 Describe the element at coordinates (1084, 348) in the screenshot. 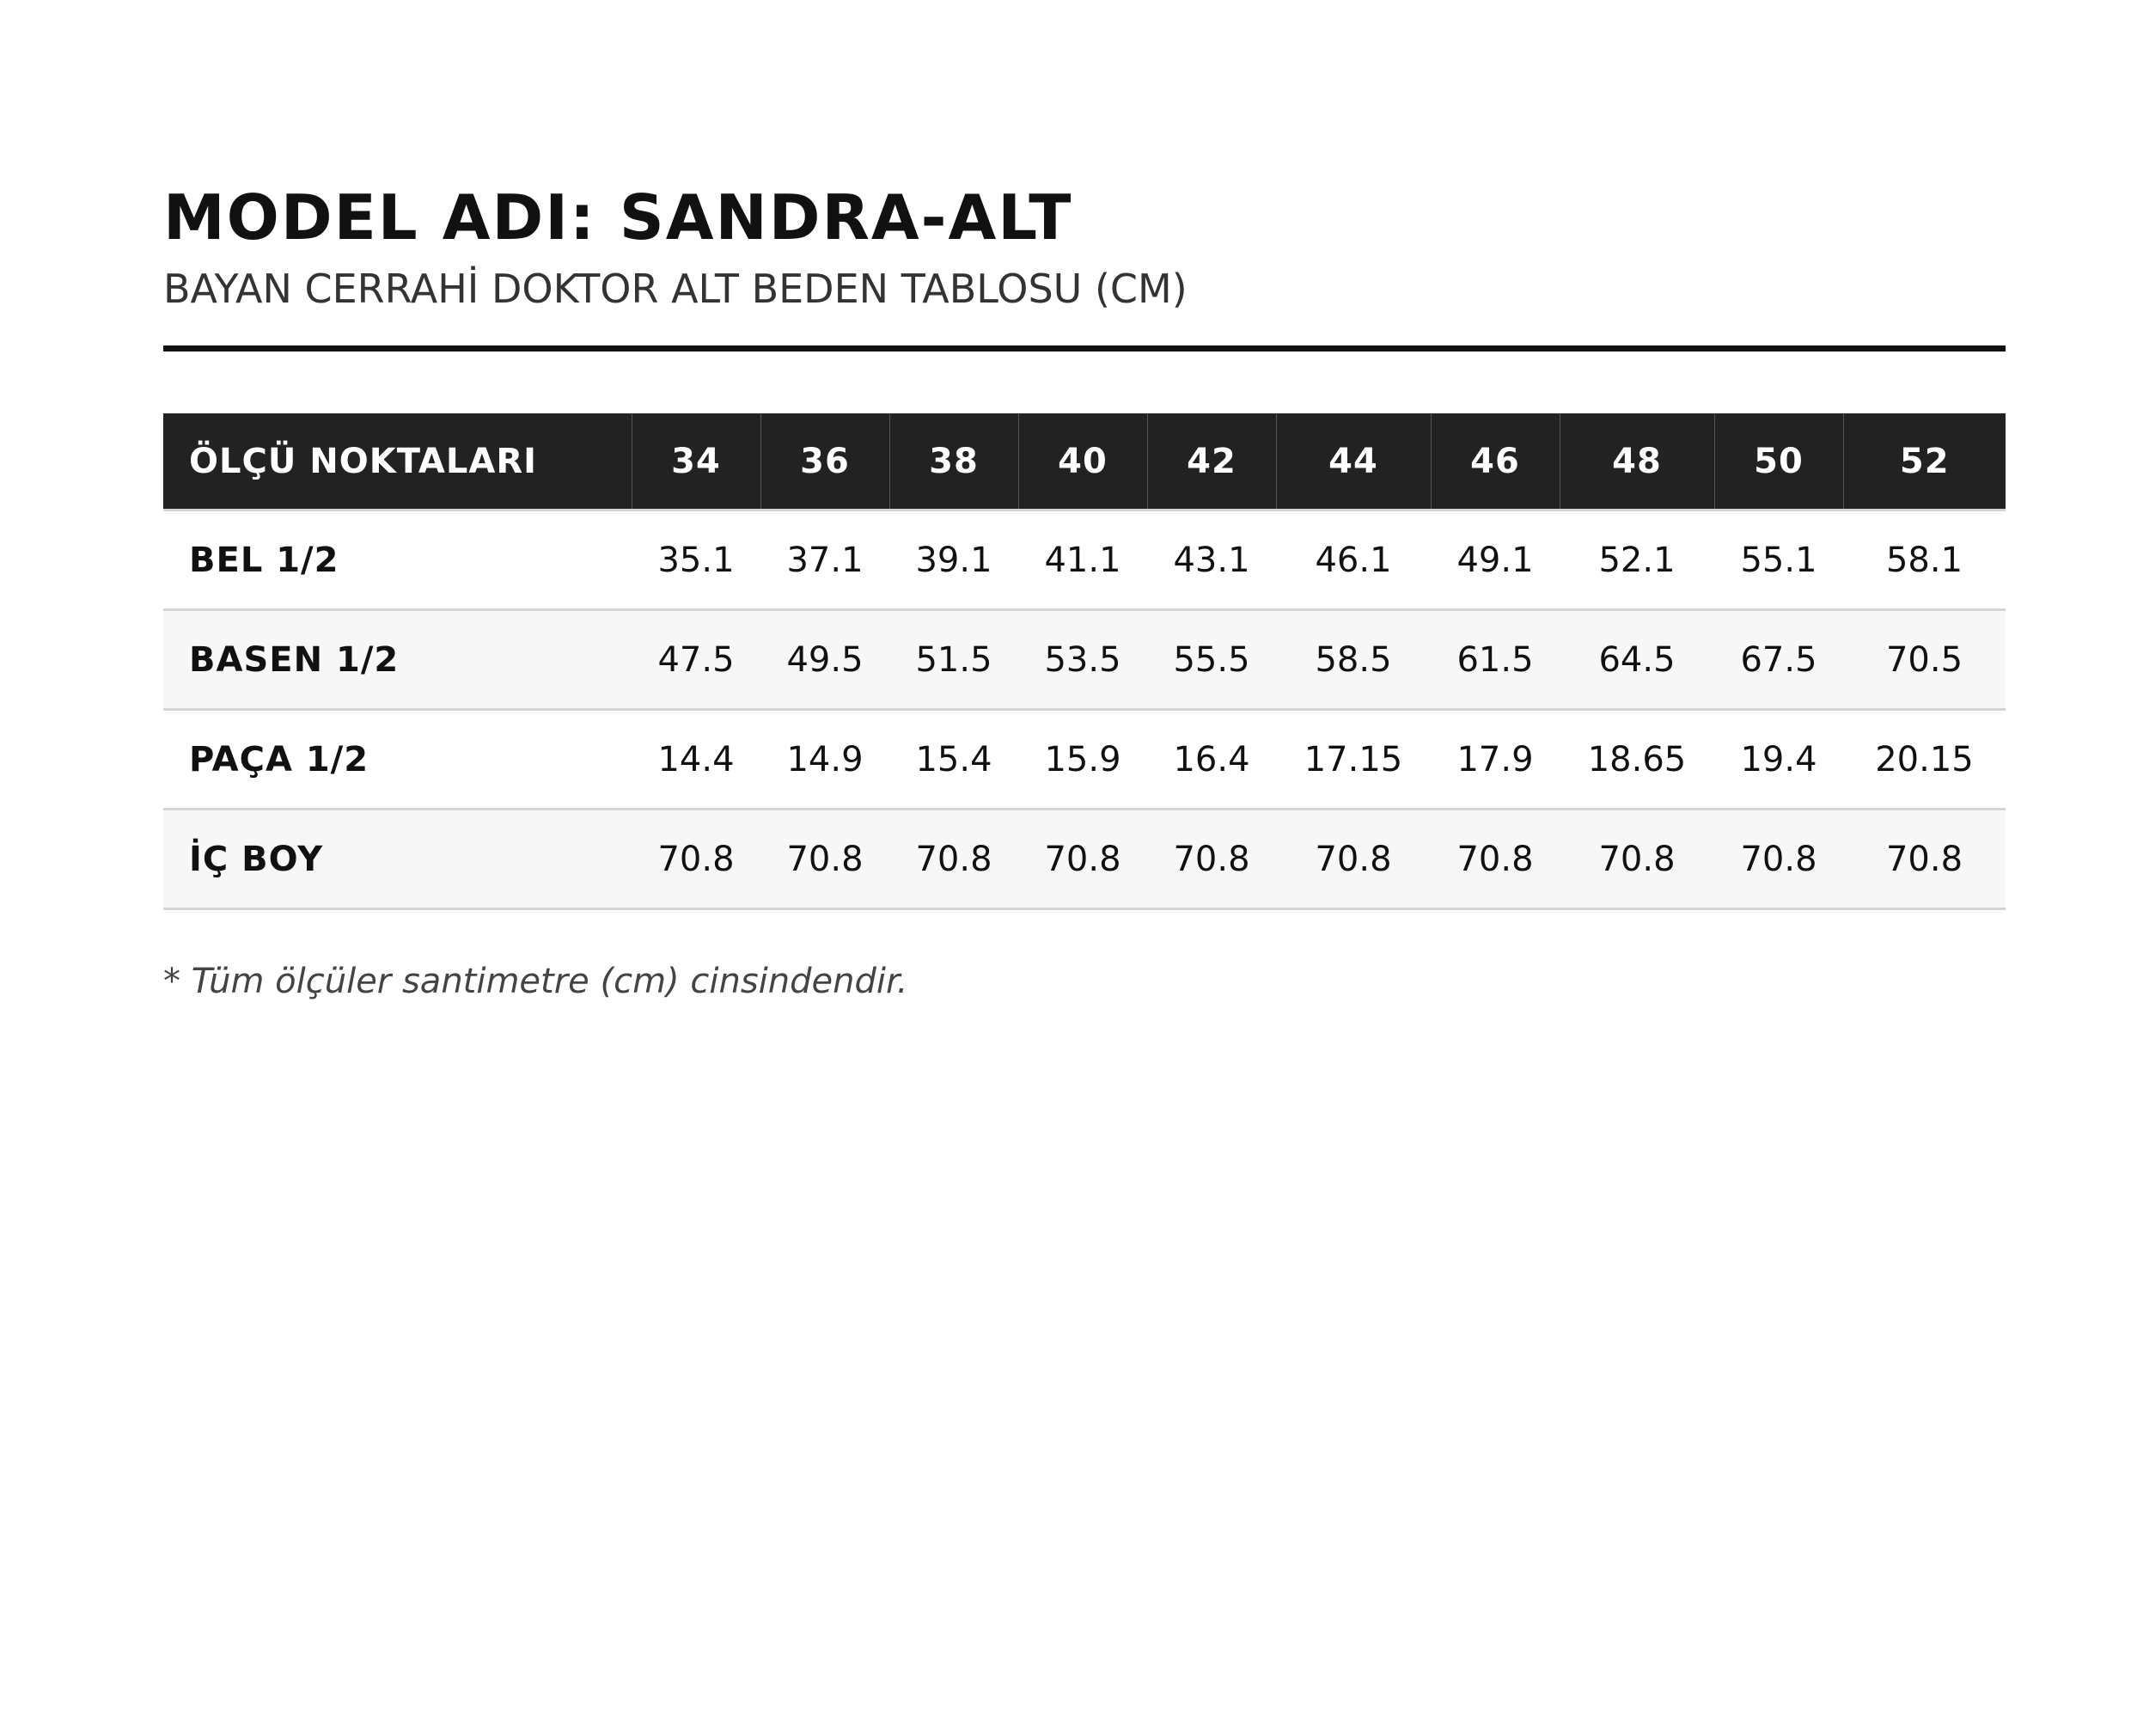

I see `title-divider` at that location.